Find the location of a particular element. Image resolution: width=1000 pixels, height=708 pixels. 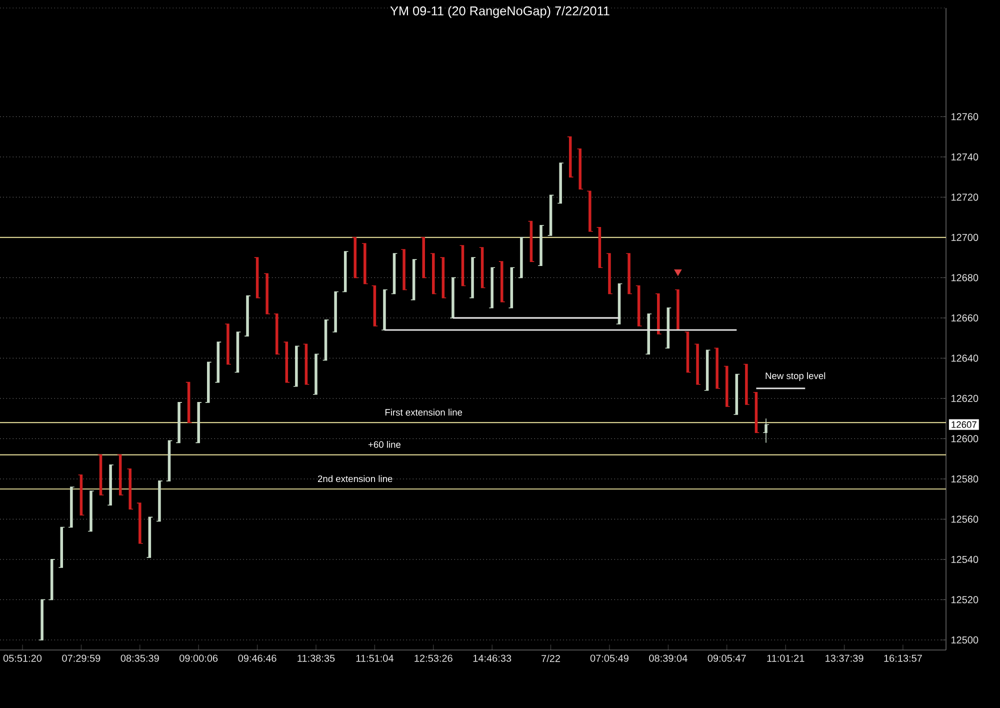

y-tick-label: 12500 is located at coordinates (964, 640).